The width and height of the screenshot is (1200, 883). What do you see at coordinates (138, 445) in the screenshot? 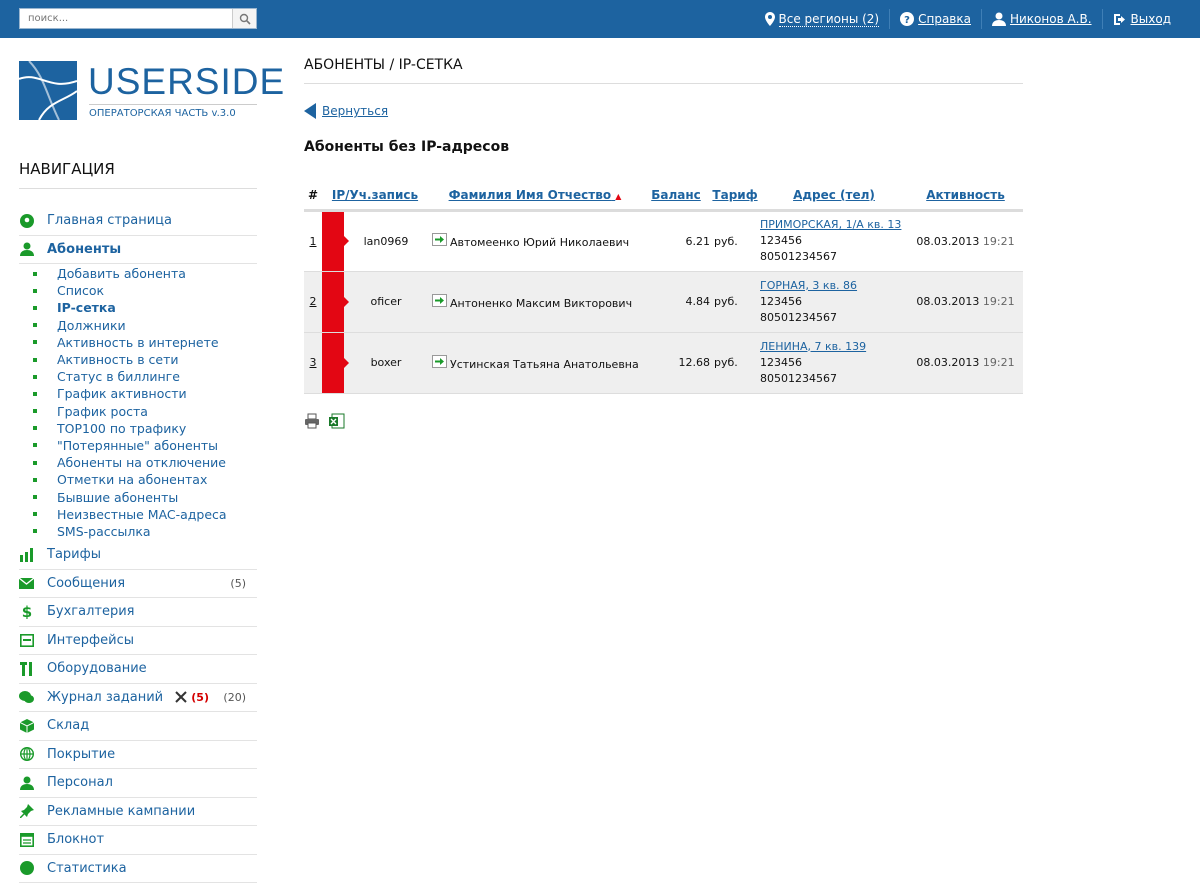
I see `submenu-item-lost: "Потерянные" абоненты` at bounding box center [138, 445].